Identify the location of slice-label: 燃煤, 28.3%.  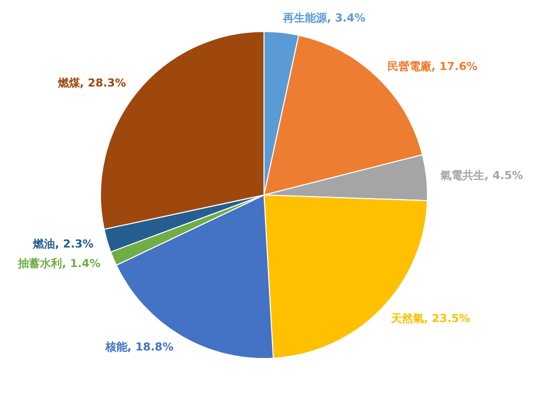
(91, 83).